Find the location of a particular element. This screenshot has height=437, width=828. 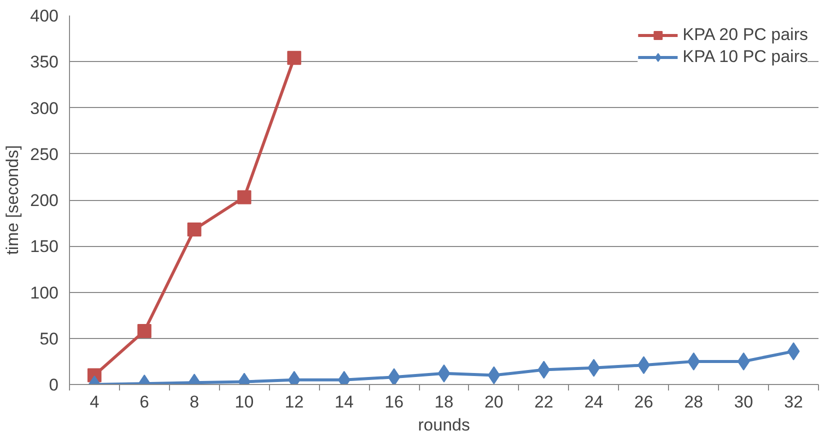

x-tick-label: 12 is located at coordinates (294, 402).